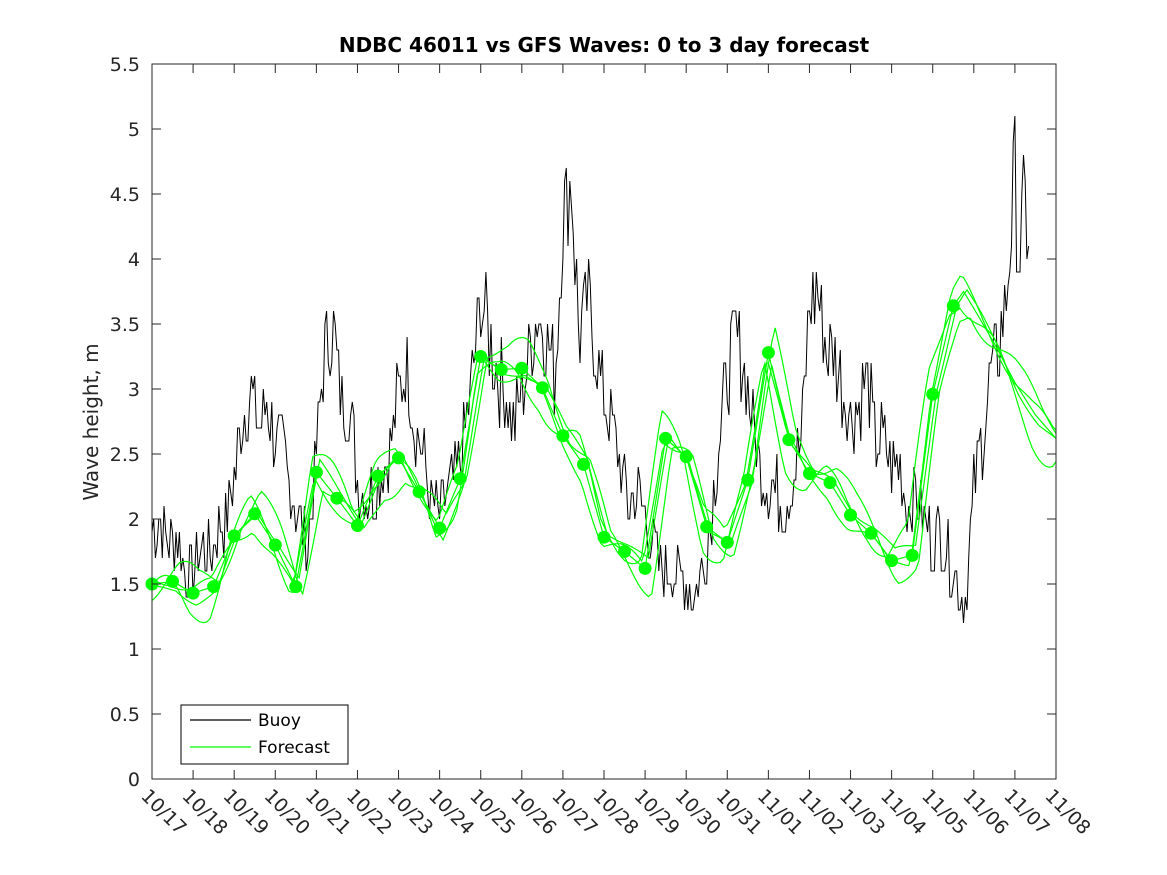 The height and width of the screenshot is (875, 1167). What do you see at coordinates (134, 520) in the screenshot?
I see `y-tick-label: 2` at bounding box center [134, 520].